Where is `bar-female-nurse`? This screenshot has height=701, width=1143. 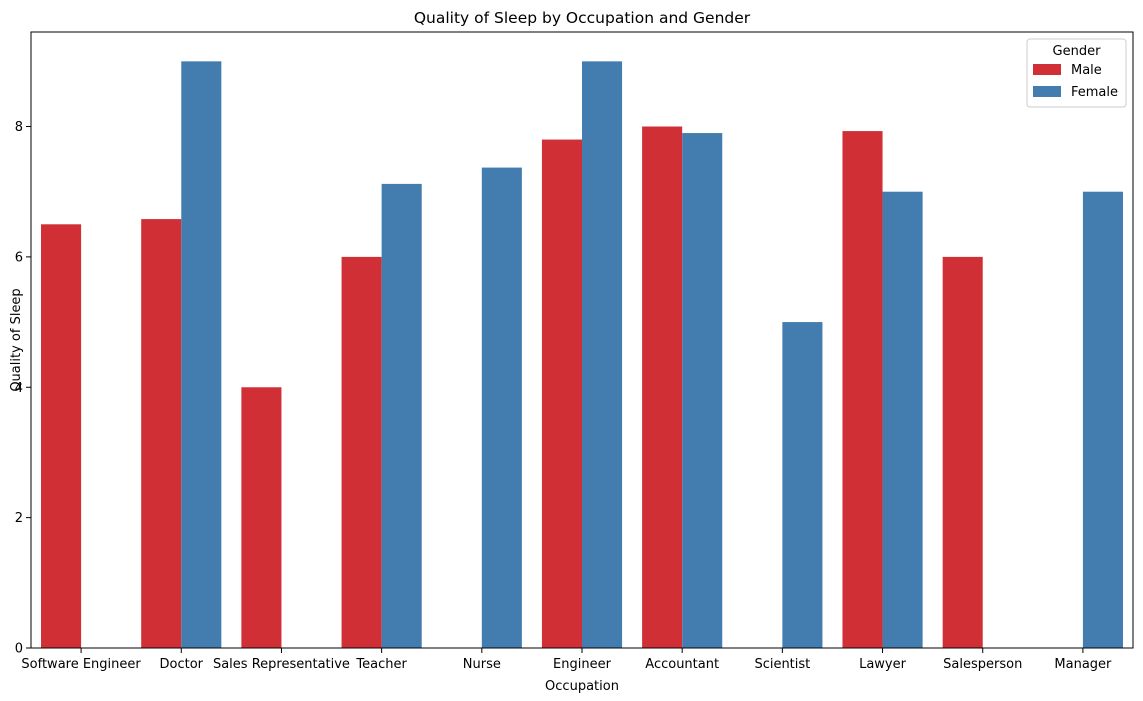
bar-female-nurse is located at coordinates (501, 407).